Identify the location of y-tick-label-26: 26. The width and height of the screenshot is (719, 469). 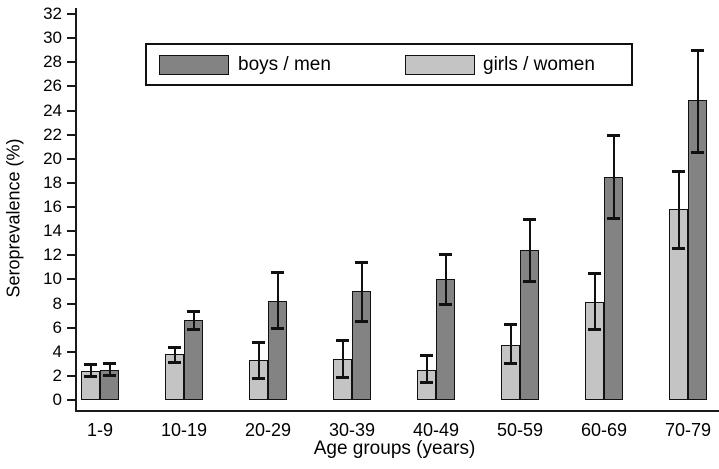
(52, 86).